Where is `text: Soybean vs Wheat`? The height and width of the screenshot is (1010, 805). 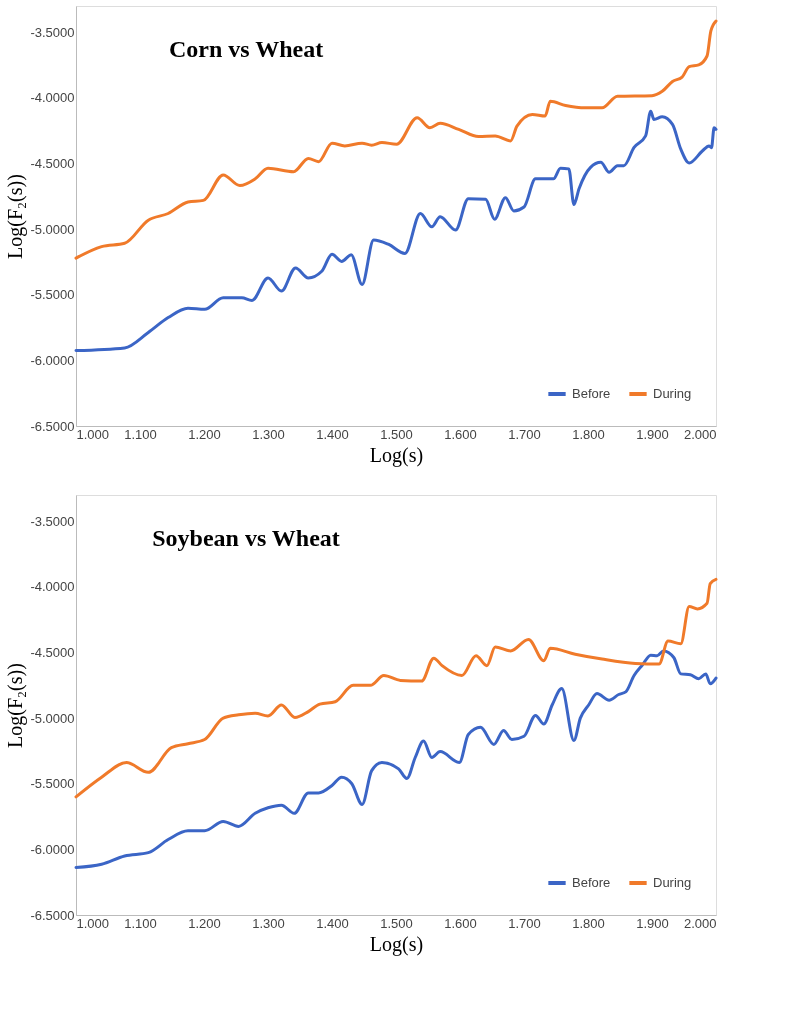
text: Soybean vs Wheat is located at coordinates (246, 538).